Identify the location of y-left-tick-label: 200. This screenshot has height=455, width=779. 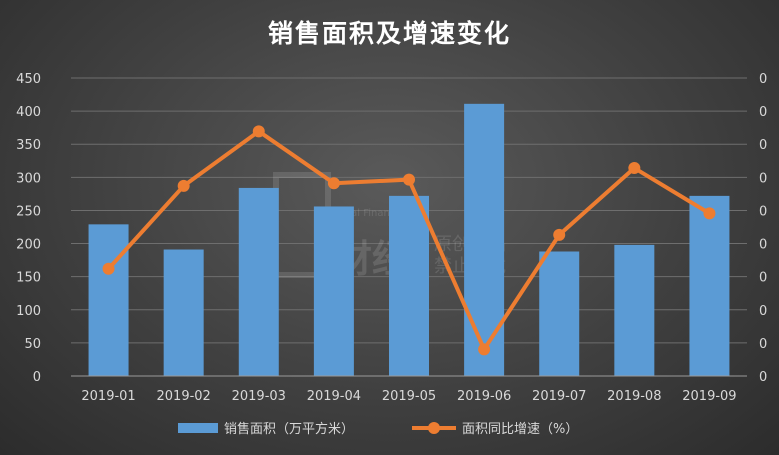
(28, 245).